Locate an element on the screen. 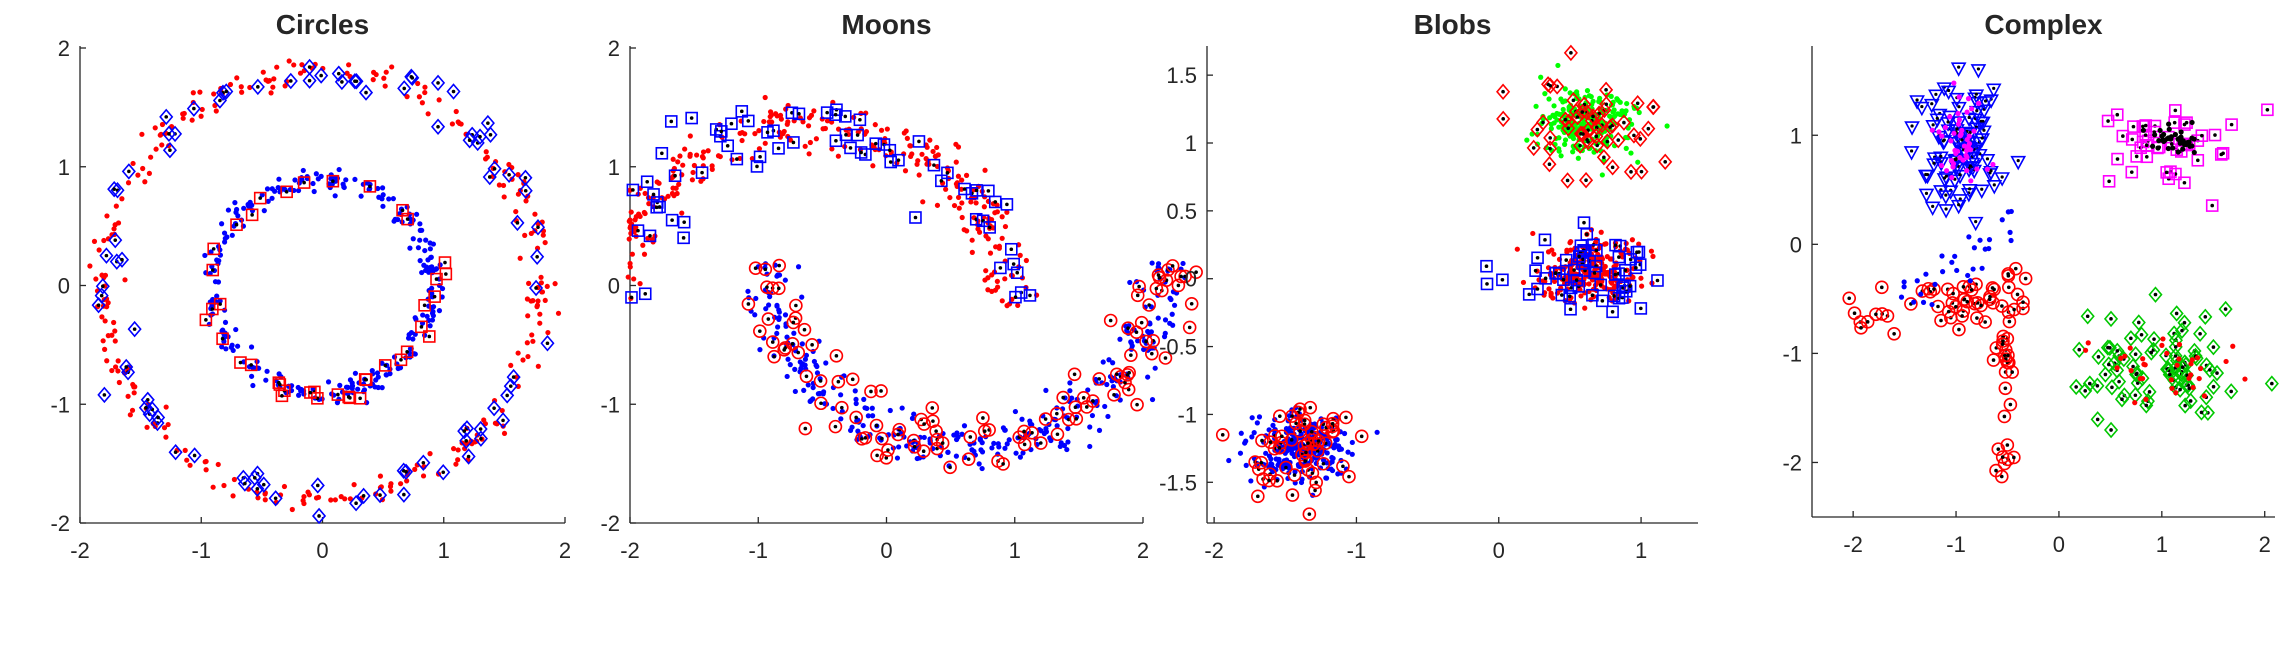 Image resolution: width=2280 pixels, height=646 pixels. chart-complex-x-tick-label: 1 is located at coordinates (2162, 544).